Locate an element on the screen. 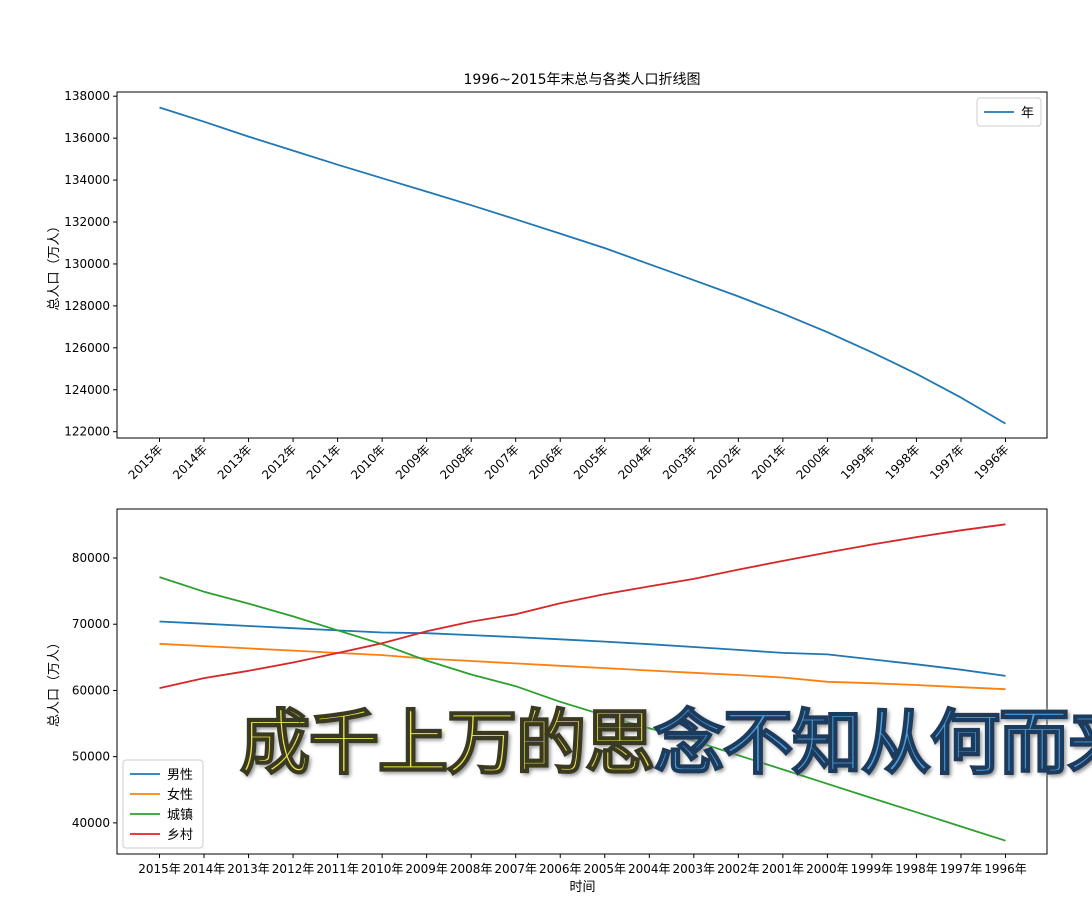 The width and height of the screenshot is (1092, 909). y-tick-label: 60000 is located at coordinates (91, 690).